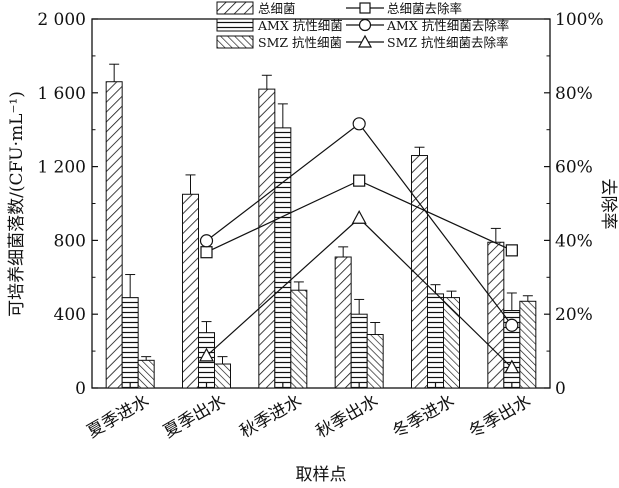  Describe the element at coordinates (528, 344) in the screenshot. I see `bar-s2-c5` at that location.